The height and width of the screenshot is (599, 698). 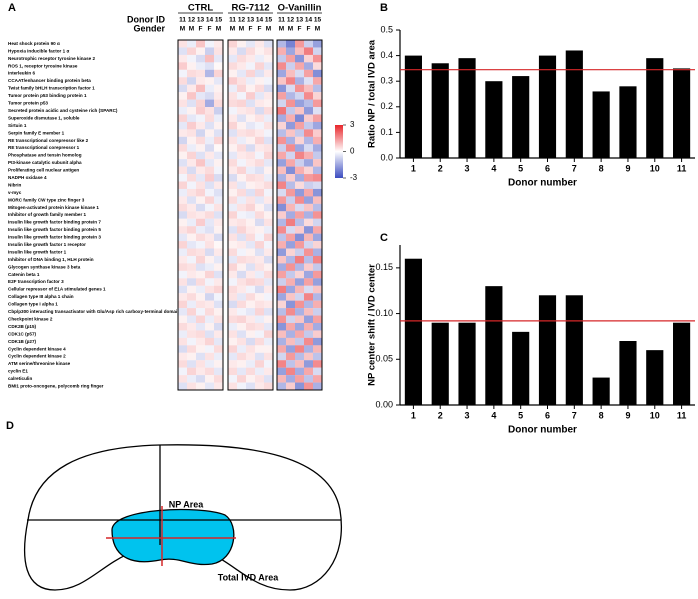 I want to click on y-tick-label: 0.2, so click(x=386, y=106).